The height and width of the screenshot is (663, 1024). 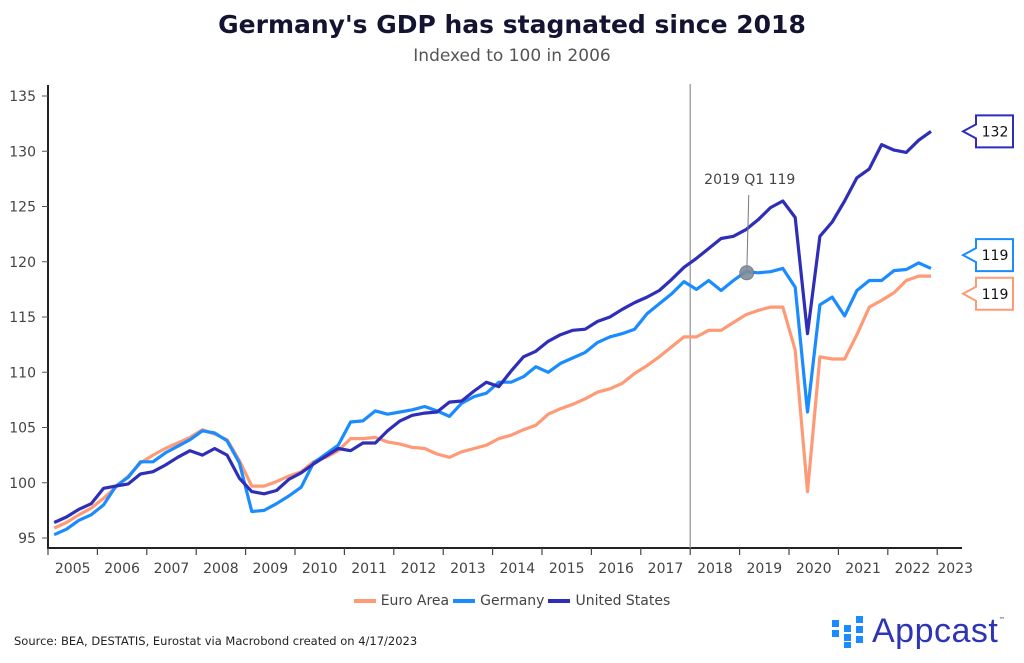 I want to click on x-tick-label: 2008, so click(x=221, y=569).